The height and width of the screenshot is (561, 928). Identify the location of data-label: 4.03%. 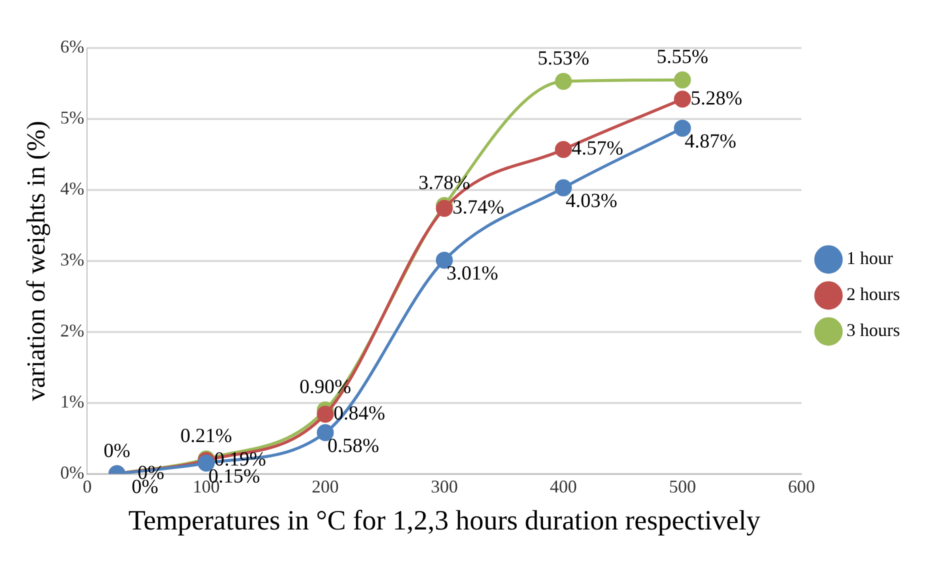
(592, 201).